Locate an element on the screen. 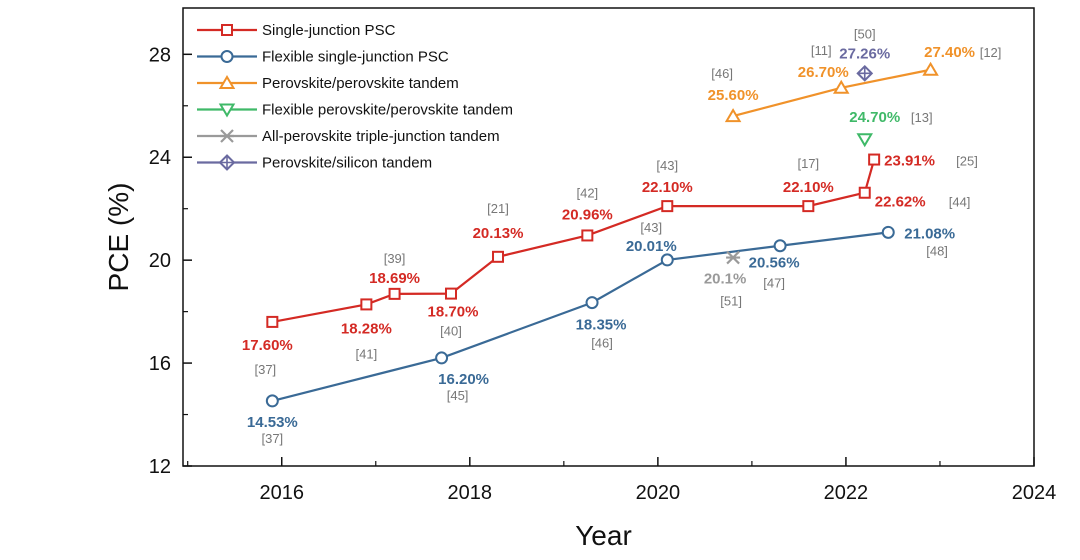  data-point-0-4-shape is located at coordinates (498, 256).